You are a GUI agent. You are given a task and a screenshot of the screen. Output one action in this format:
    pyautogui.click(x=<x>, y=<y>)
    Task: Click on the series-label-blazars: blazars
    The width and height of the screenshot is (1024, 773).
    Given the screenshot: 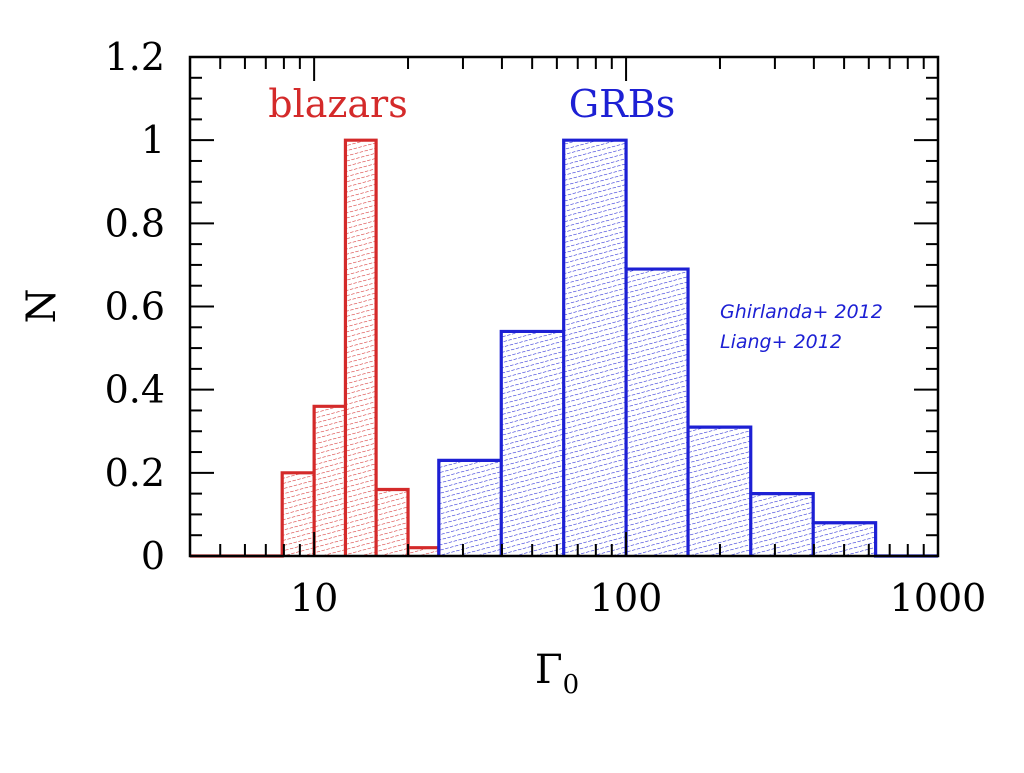 What is the action you would take?
    pyautogui.click(x=337, y=104)
    